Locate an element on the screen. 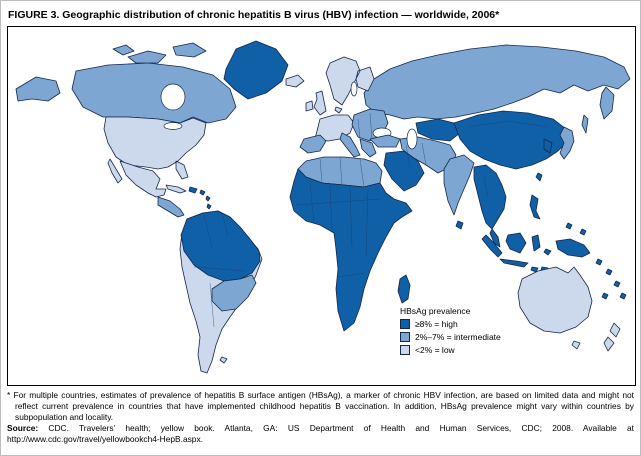 This screenshot has width=641, height=456. legend-item-high: ≥8% = high is located at coordinates (450, 324).